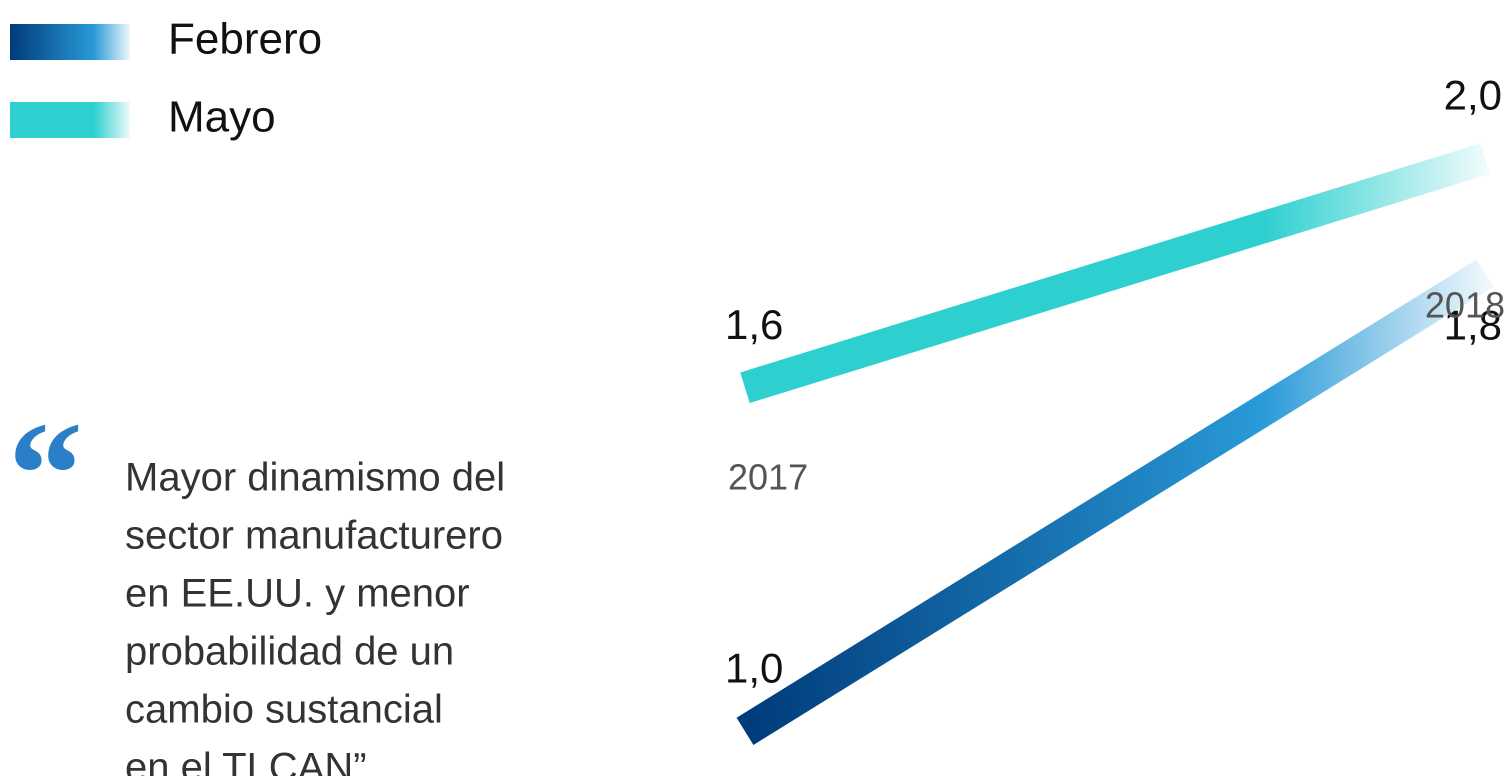 This screenshot has height=776, width=1508. Describe the element at coordinates (284, 710) in the screenshot. I see `annotation-line: cambio sustancial` at that location.